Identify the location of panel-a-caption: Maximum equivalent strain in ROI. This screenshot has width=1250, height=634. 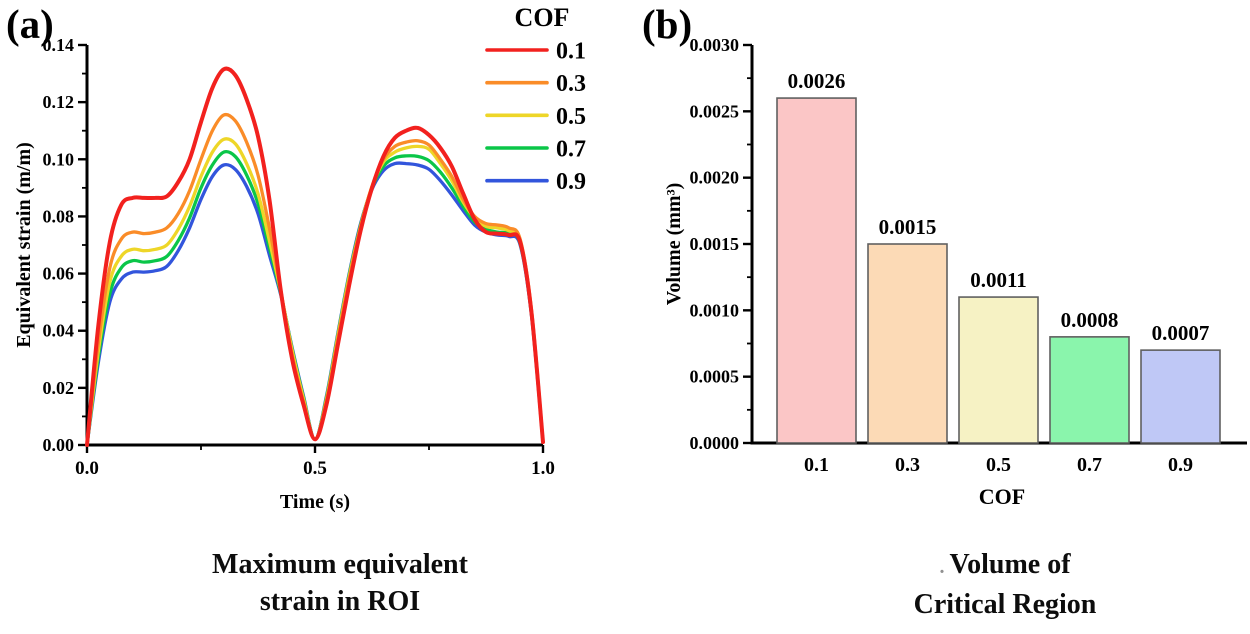
(340, 583).